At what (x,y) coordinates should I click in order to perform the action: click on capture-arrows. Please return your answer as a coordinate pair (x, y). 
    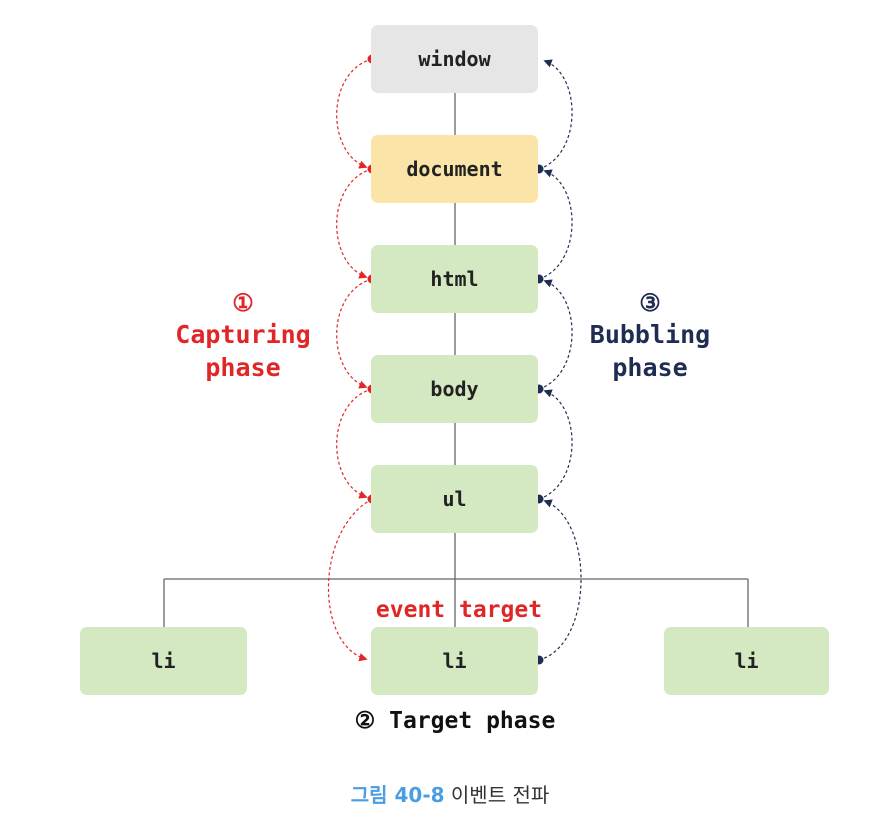
    Looking at the image, I should click on (350, 360).